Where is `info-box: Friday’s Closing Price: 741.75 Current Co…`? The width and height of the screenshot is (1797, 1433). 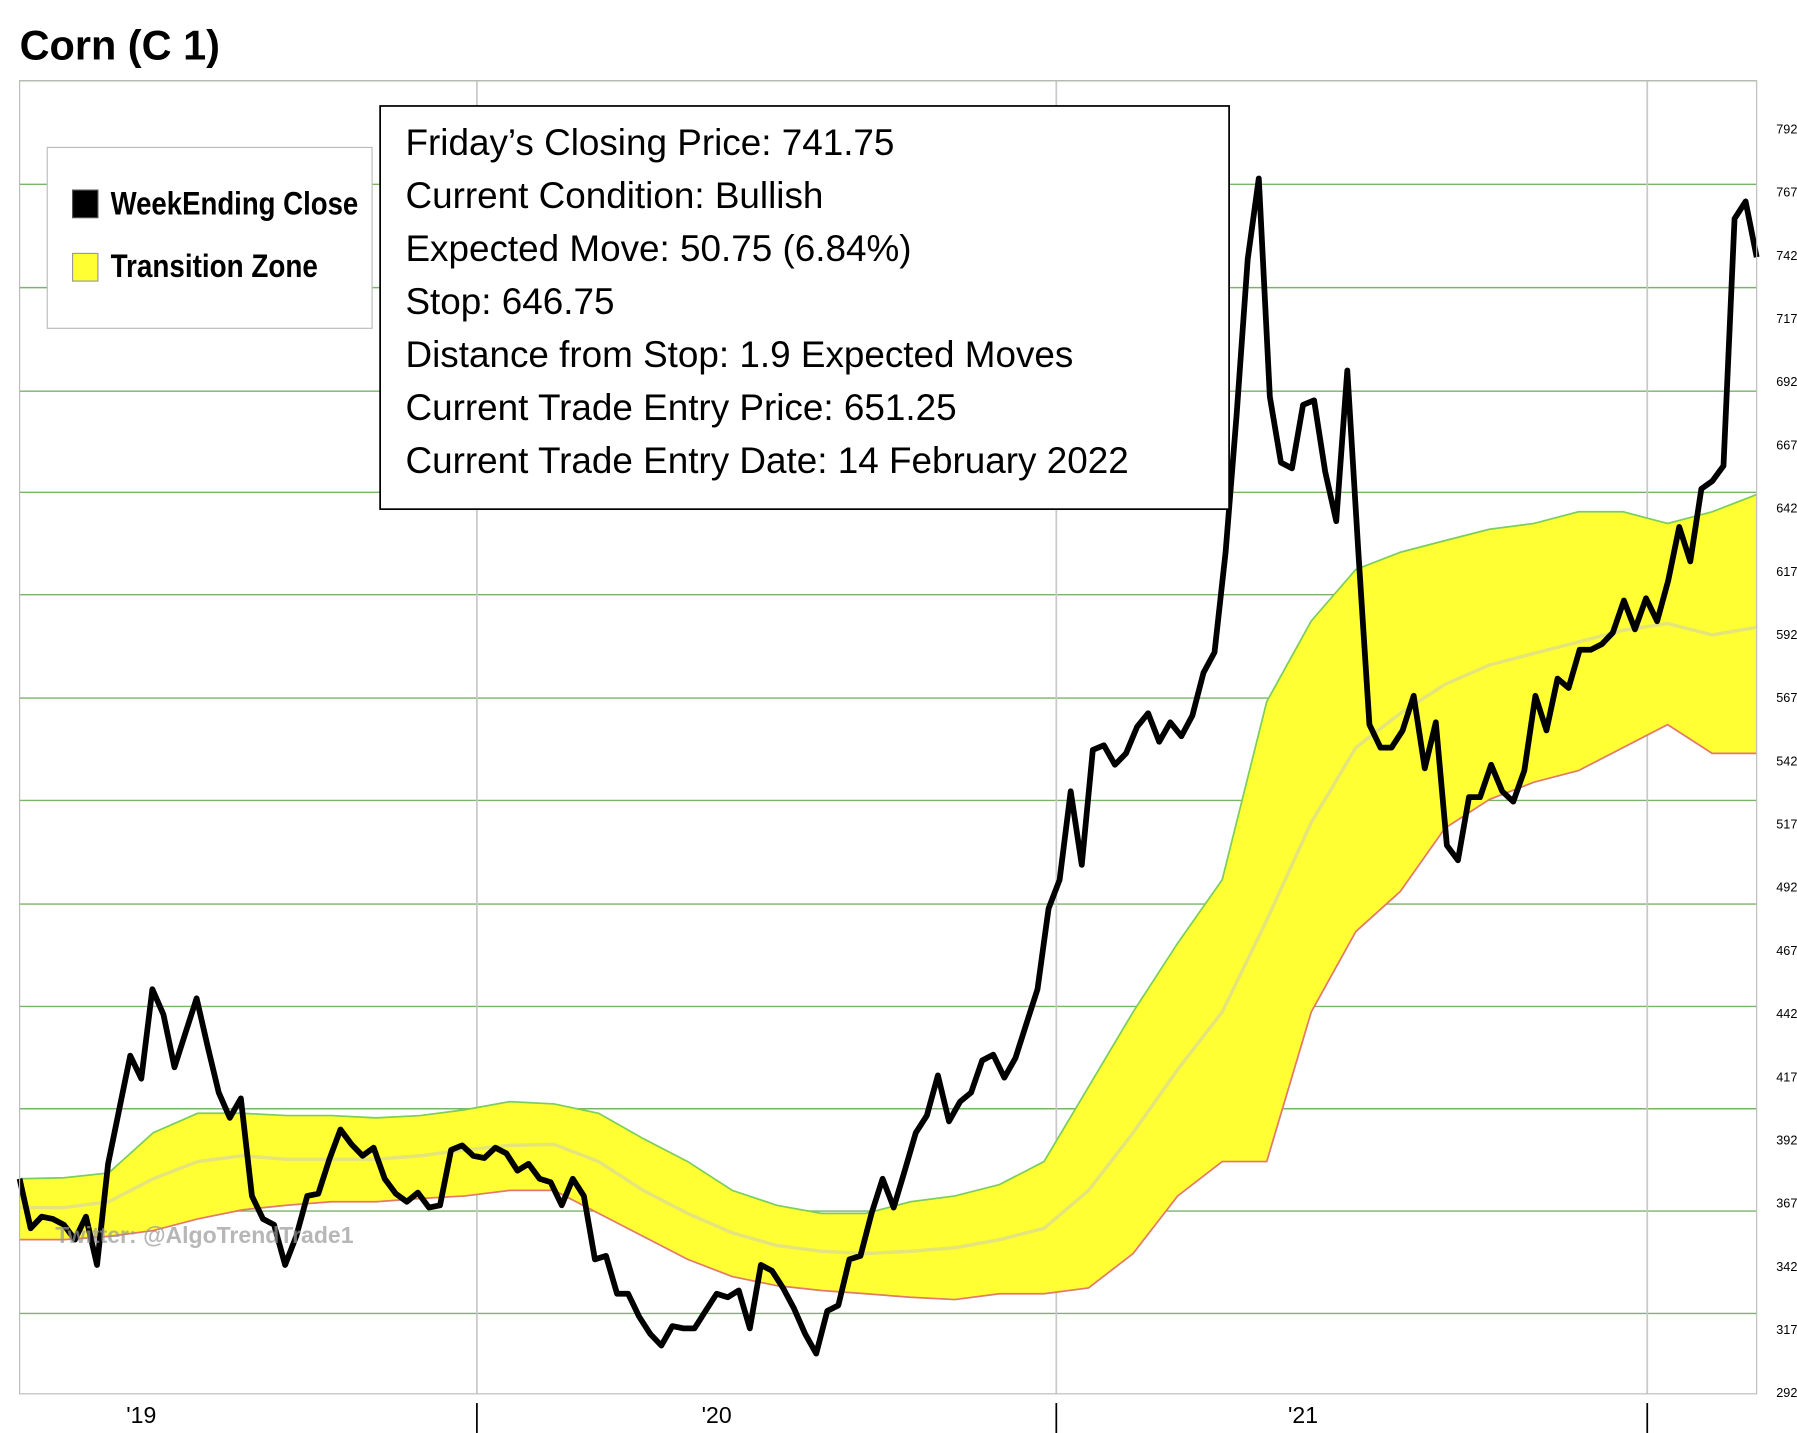 info-box: Friday’s Closing Price: 741.75 Current Co… is located at coordinates (804, 308).